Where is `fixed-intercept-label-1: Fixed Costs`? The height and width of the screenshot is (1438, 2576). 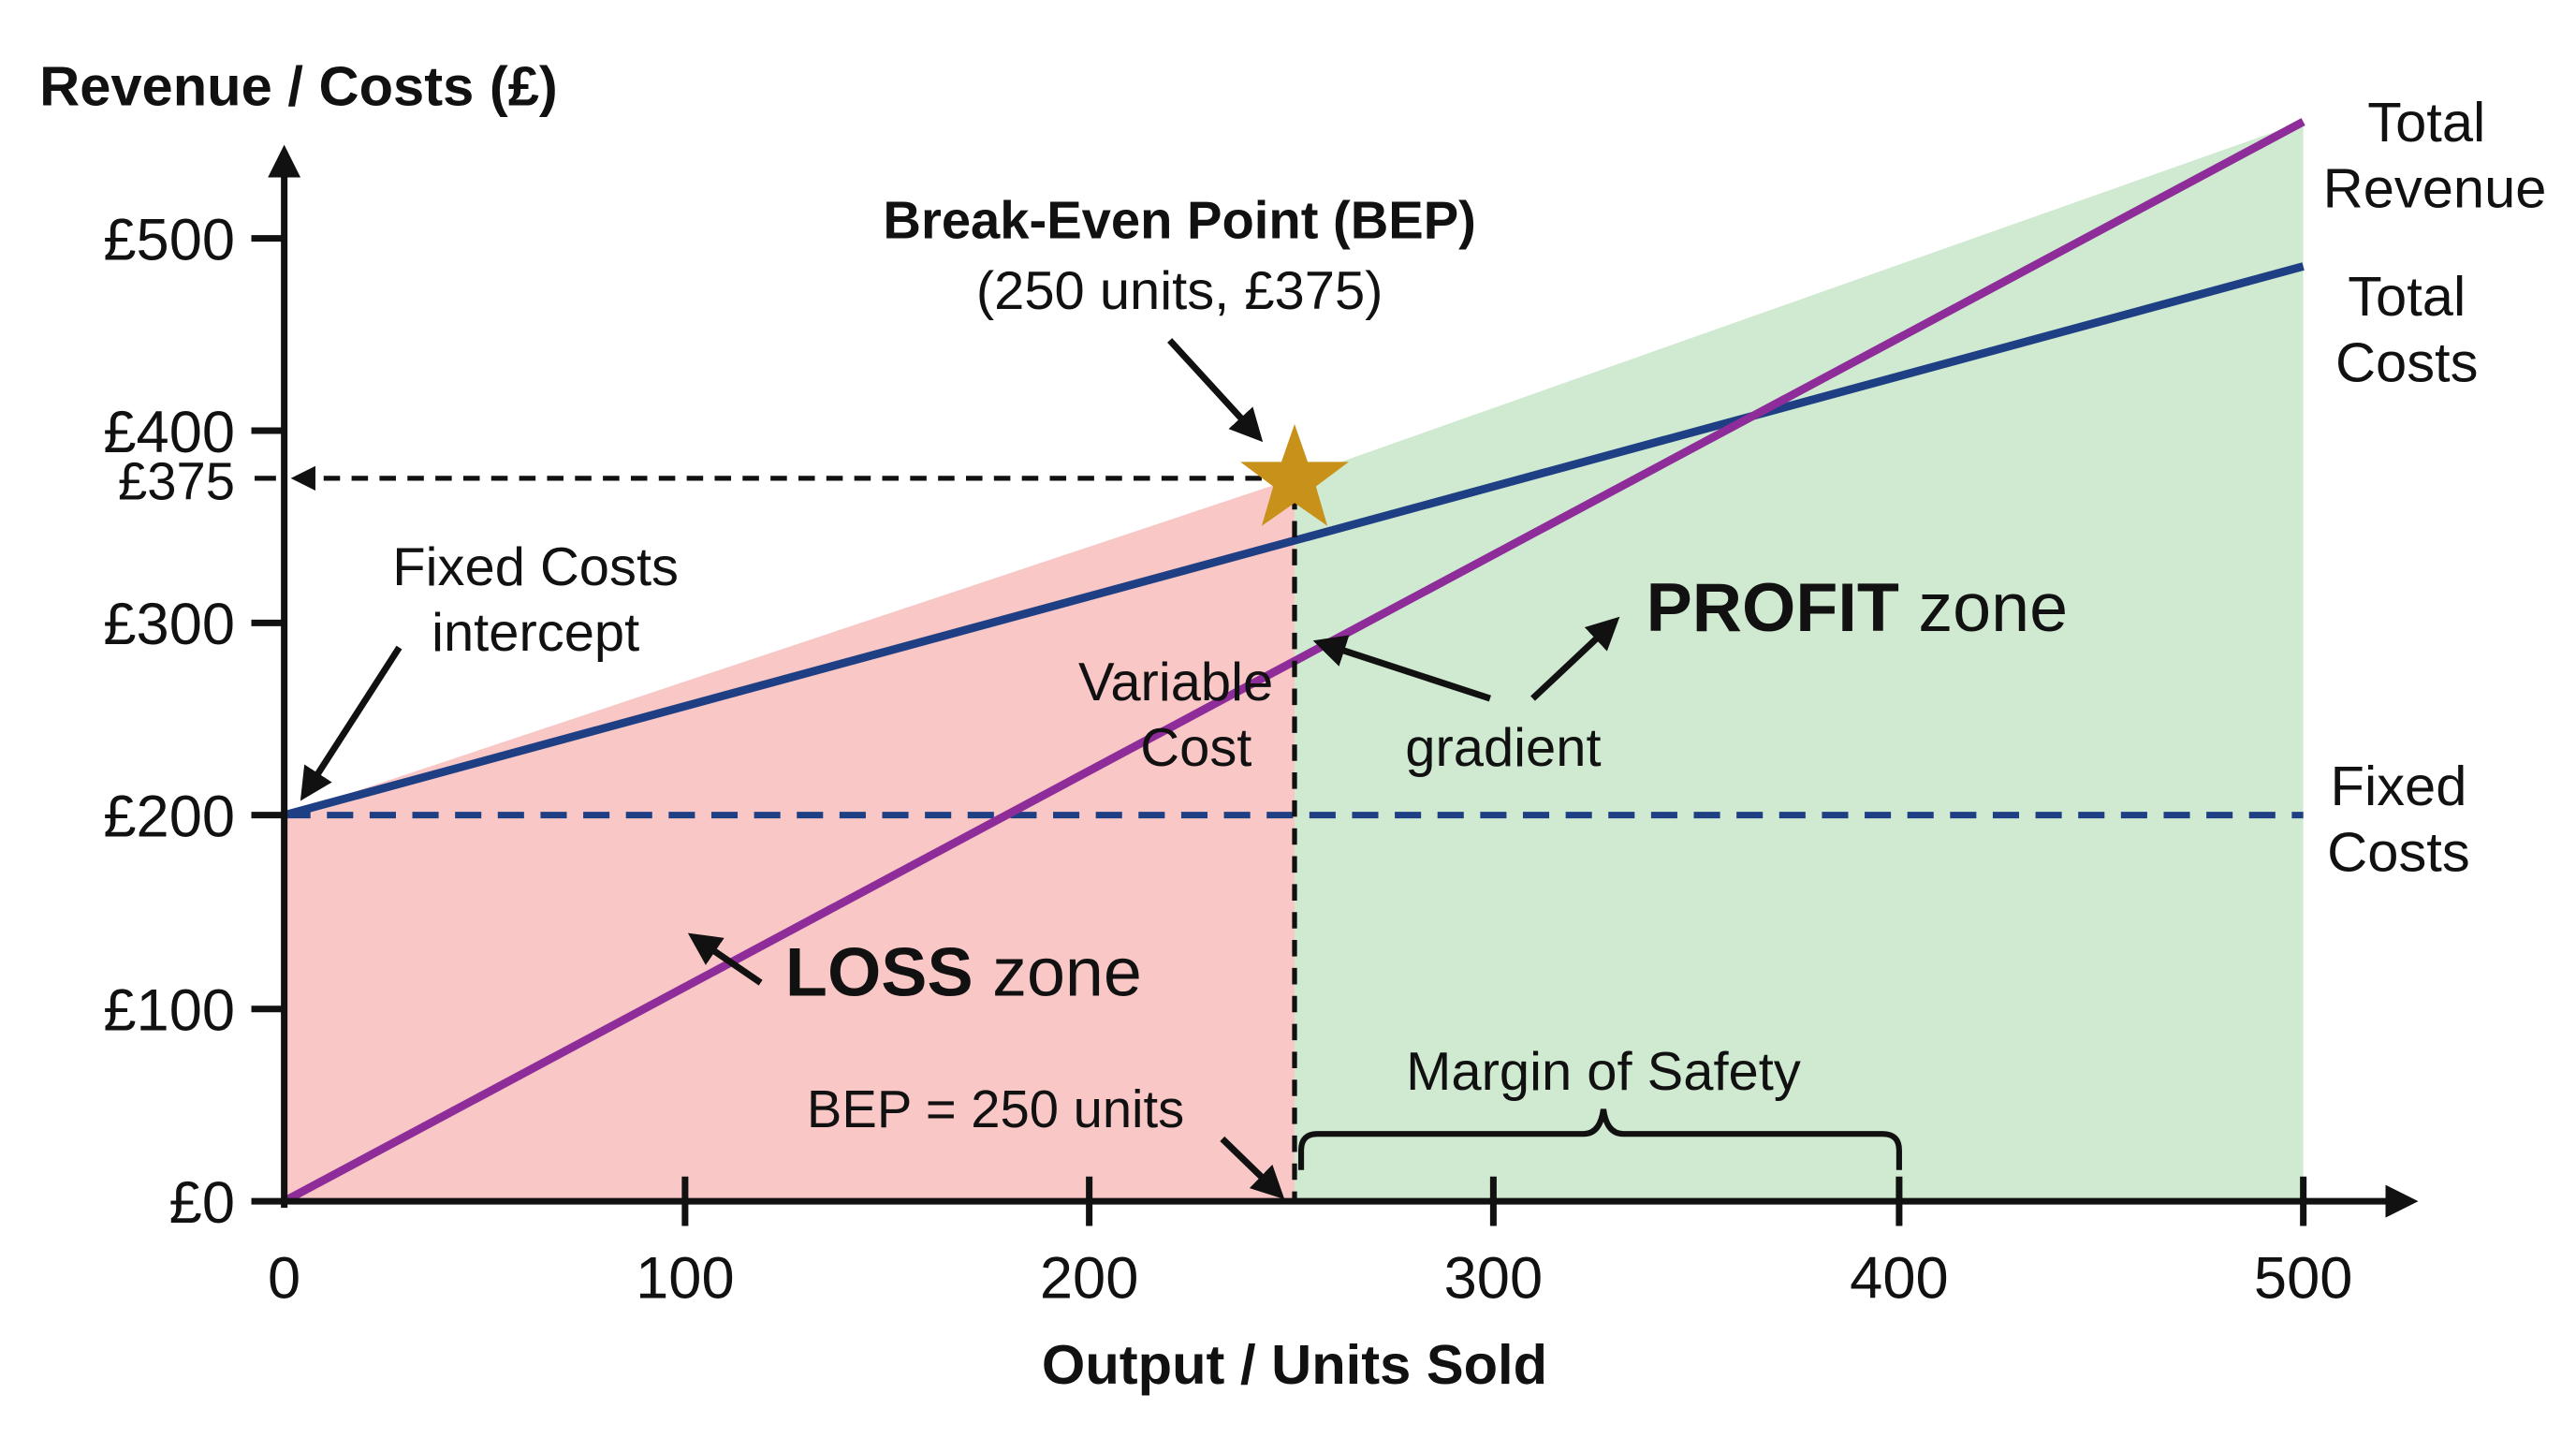
fixed-intercept-label-1: Fixed Costs is located at coordinates (535, 567).